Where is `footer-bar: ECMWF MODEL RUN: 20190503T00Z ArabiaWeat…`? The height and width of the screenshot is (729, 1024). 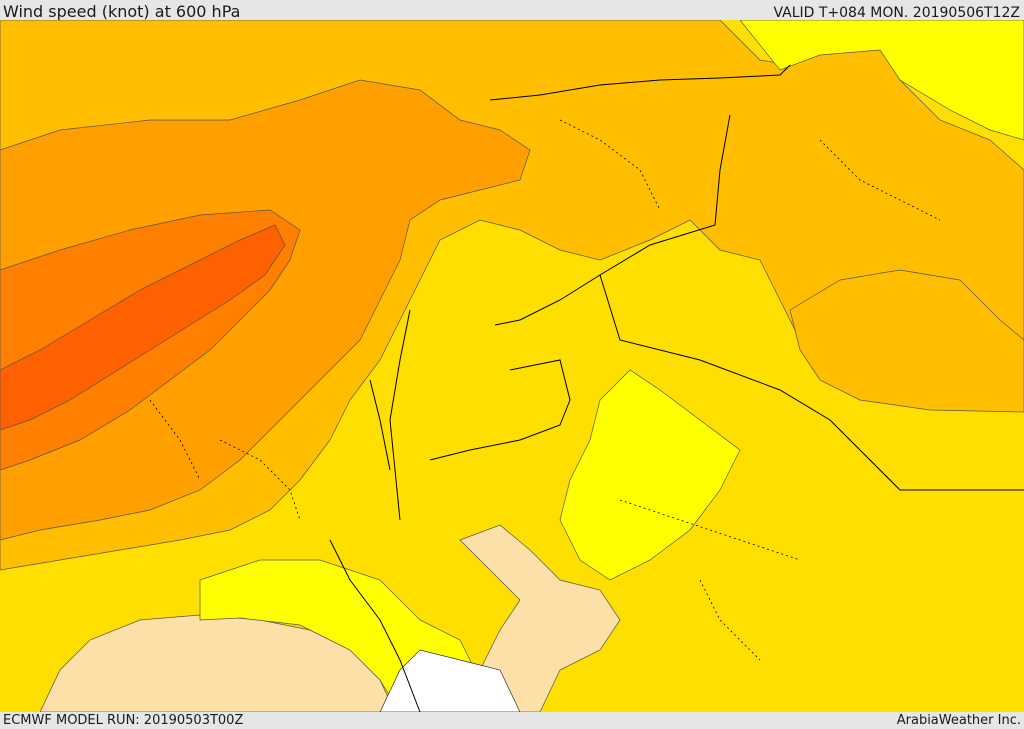
footer-bar: ECMWF MODEL RUN: 20190503T00Z ArabiaWeat… is located at coordinates (512, 720).